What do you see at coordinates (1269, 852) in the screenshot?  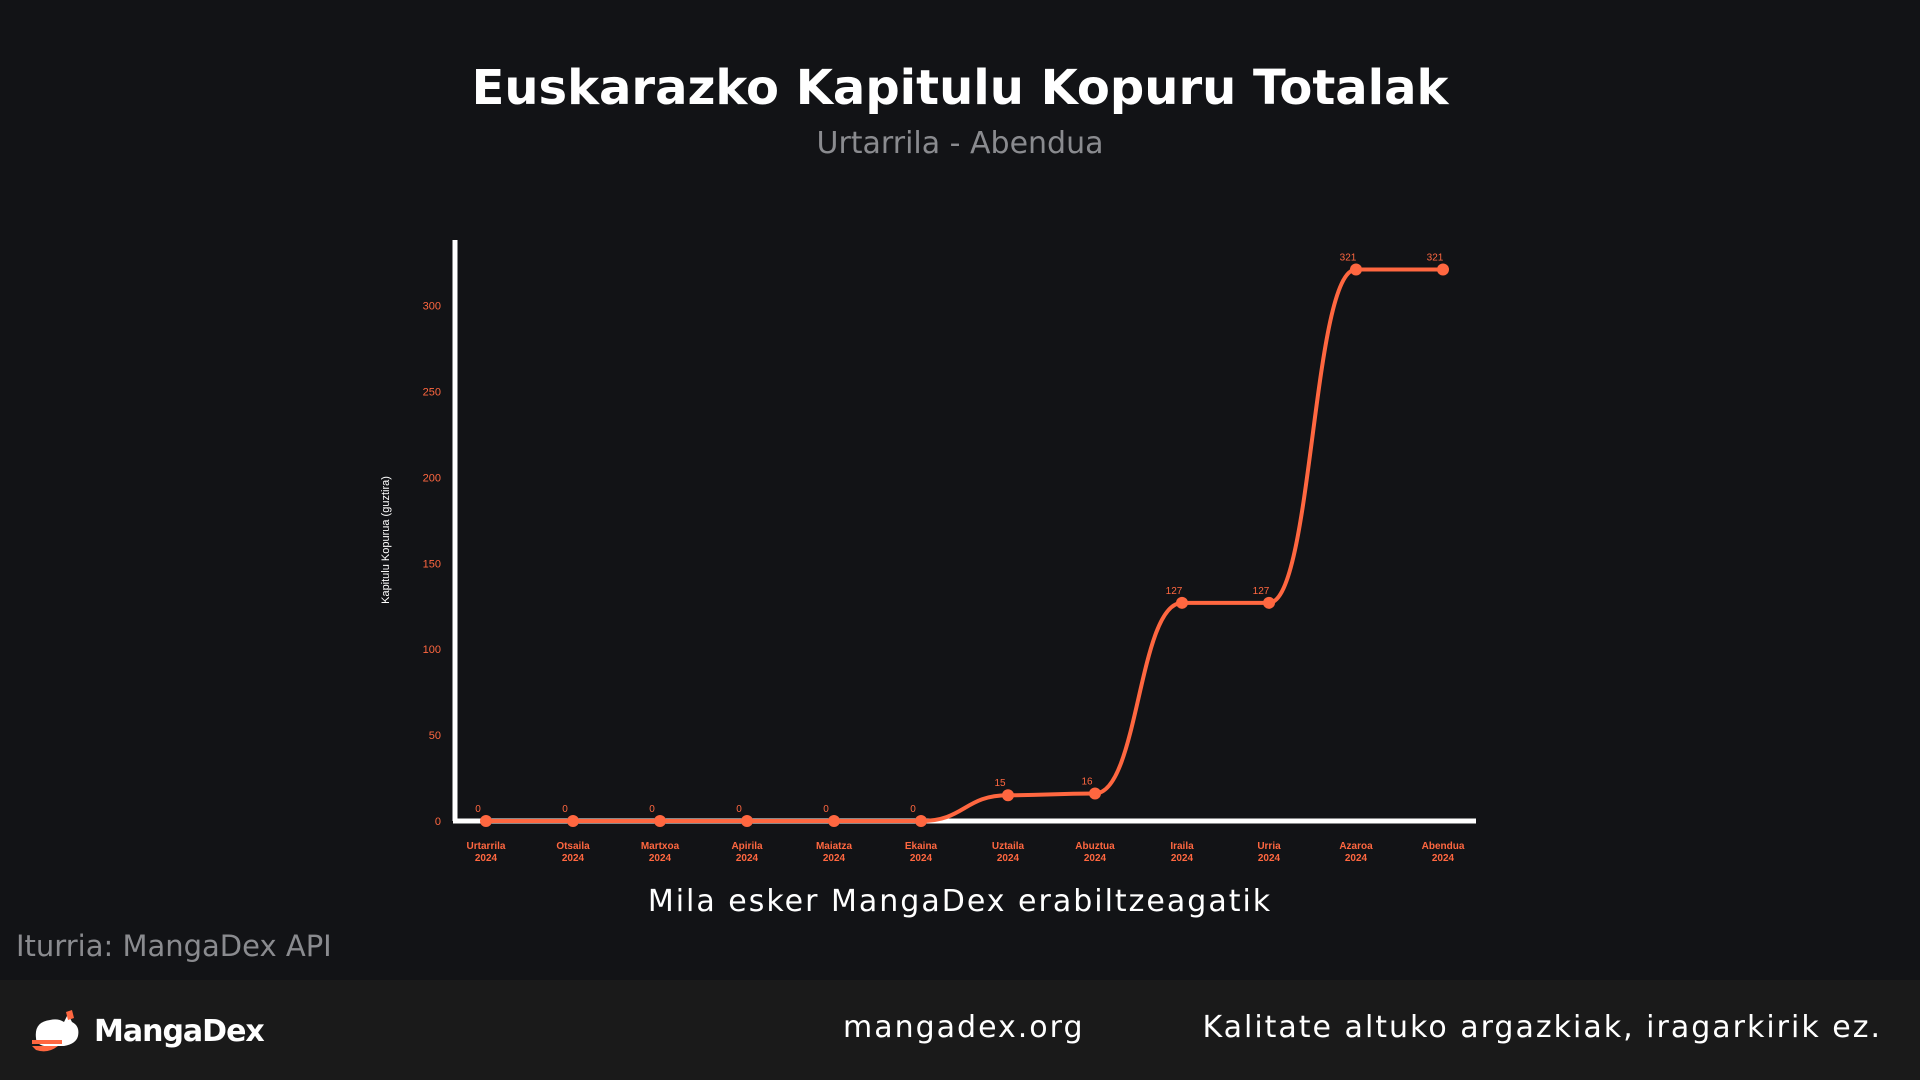 I see `x-tick-label: Urria 2024` at bounding box center [1269, 852].